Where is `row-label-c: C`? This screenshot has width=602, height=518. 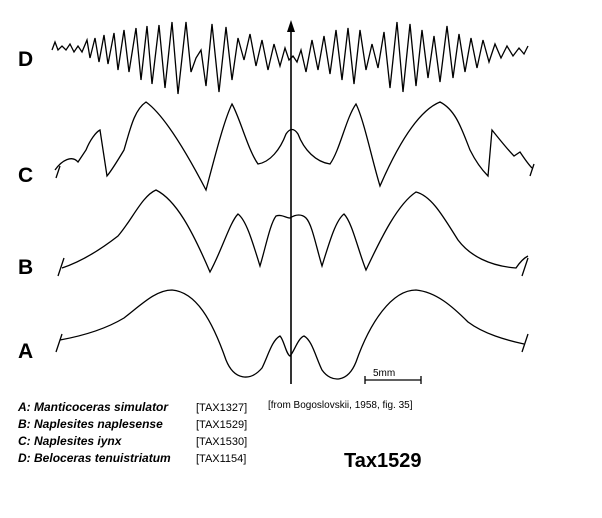
row-label-c: C is located at coordinates (26, 175).